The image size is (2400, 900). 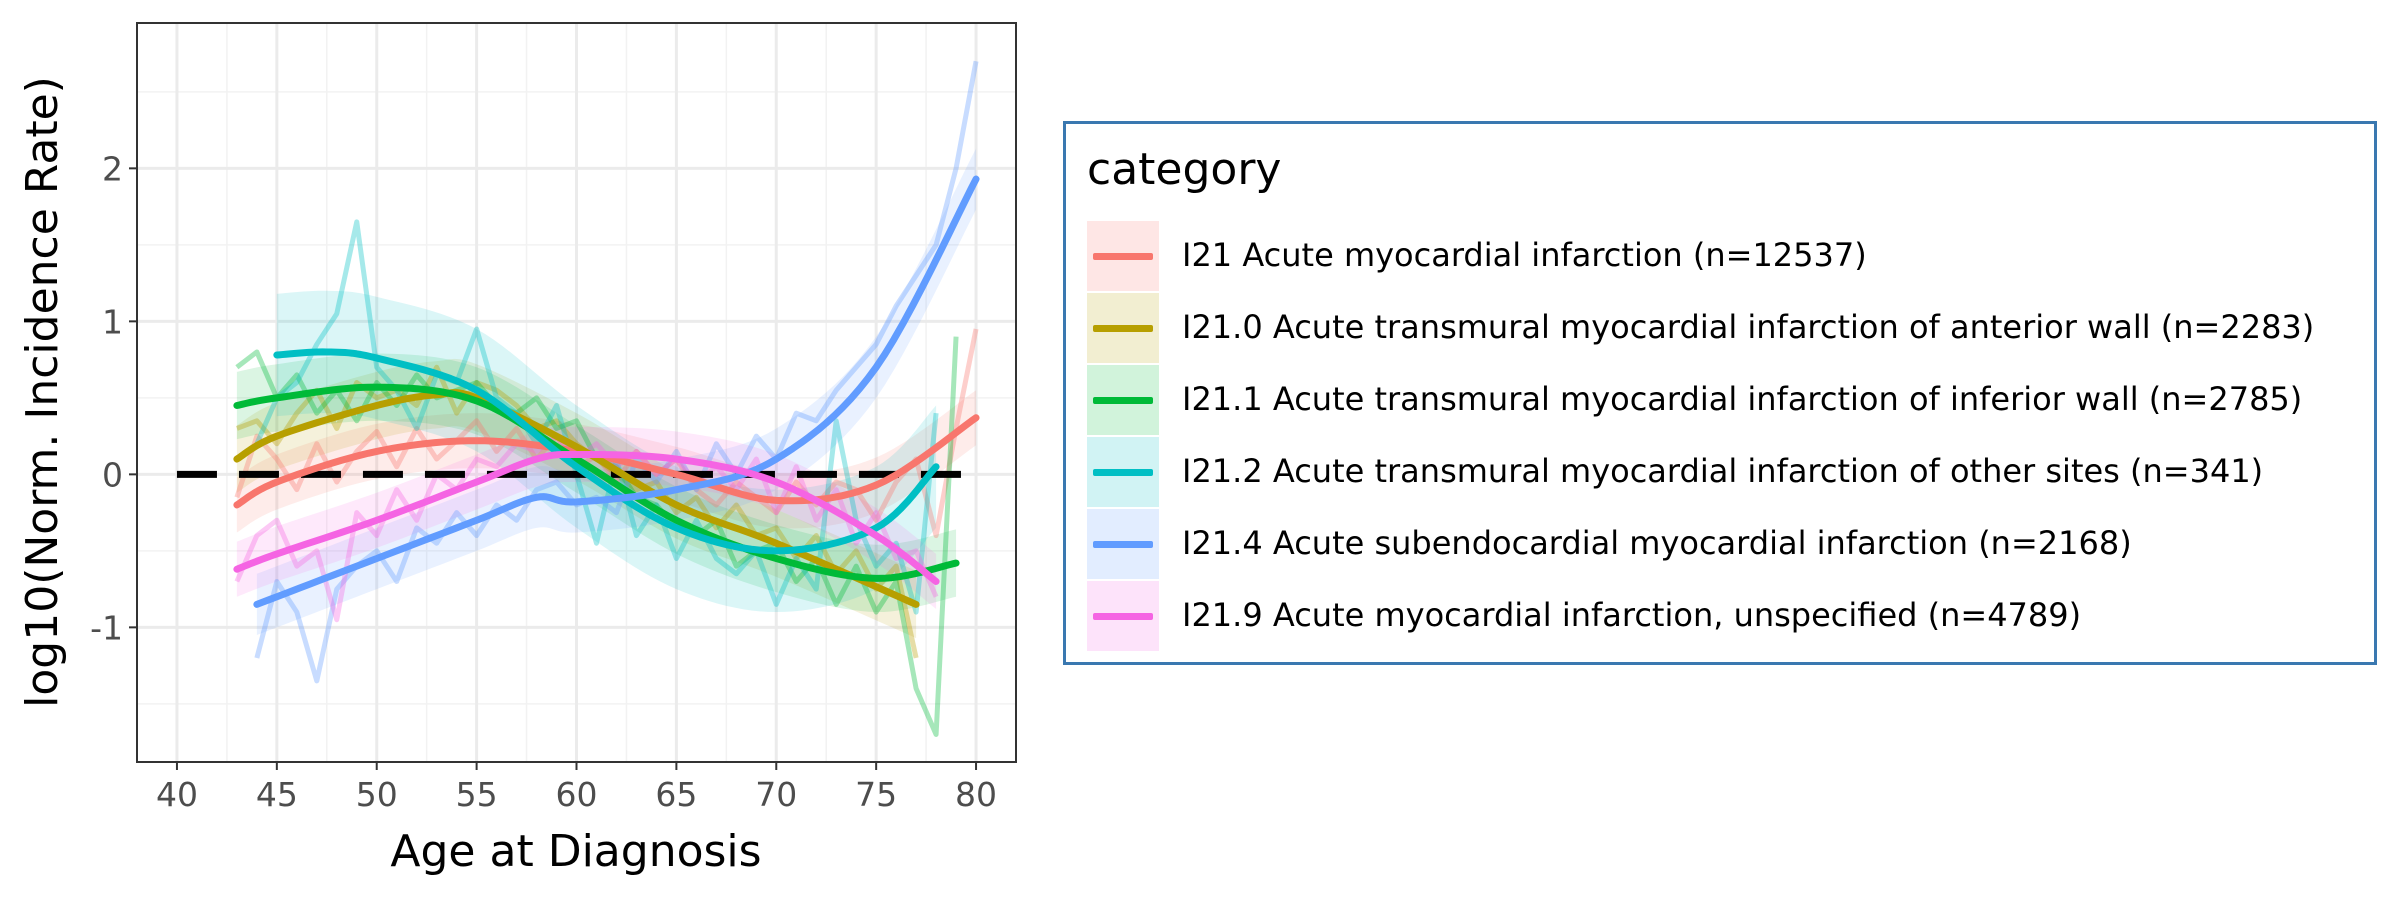 What do you see at coordinates (112, 321) in the screenshot?
I see `y-tick-label: 1` at bounding box center [112, 321].